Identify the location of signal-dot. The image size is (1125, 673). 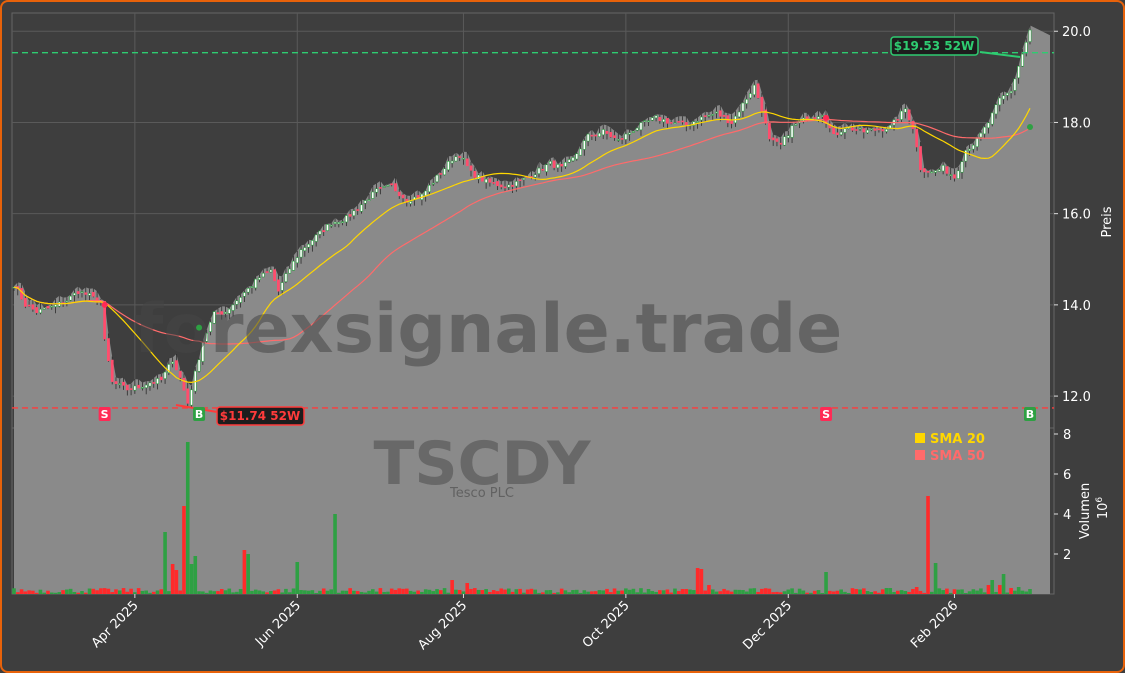
(826, 117).